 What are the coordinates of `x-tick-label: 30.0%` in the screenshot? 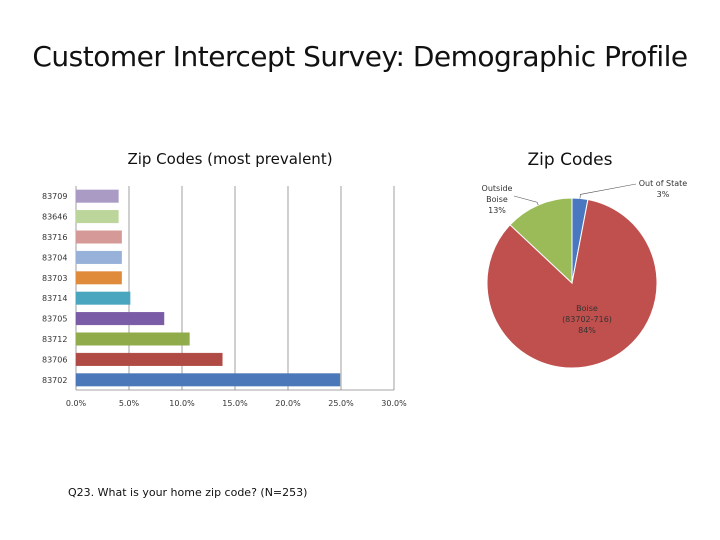 It's located at (394, 403).